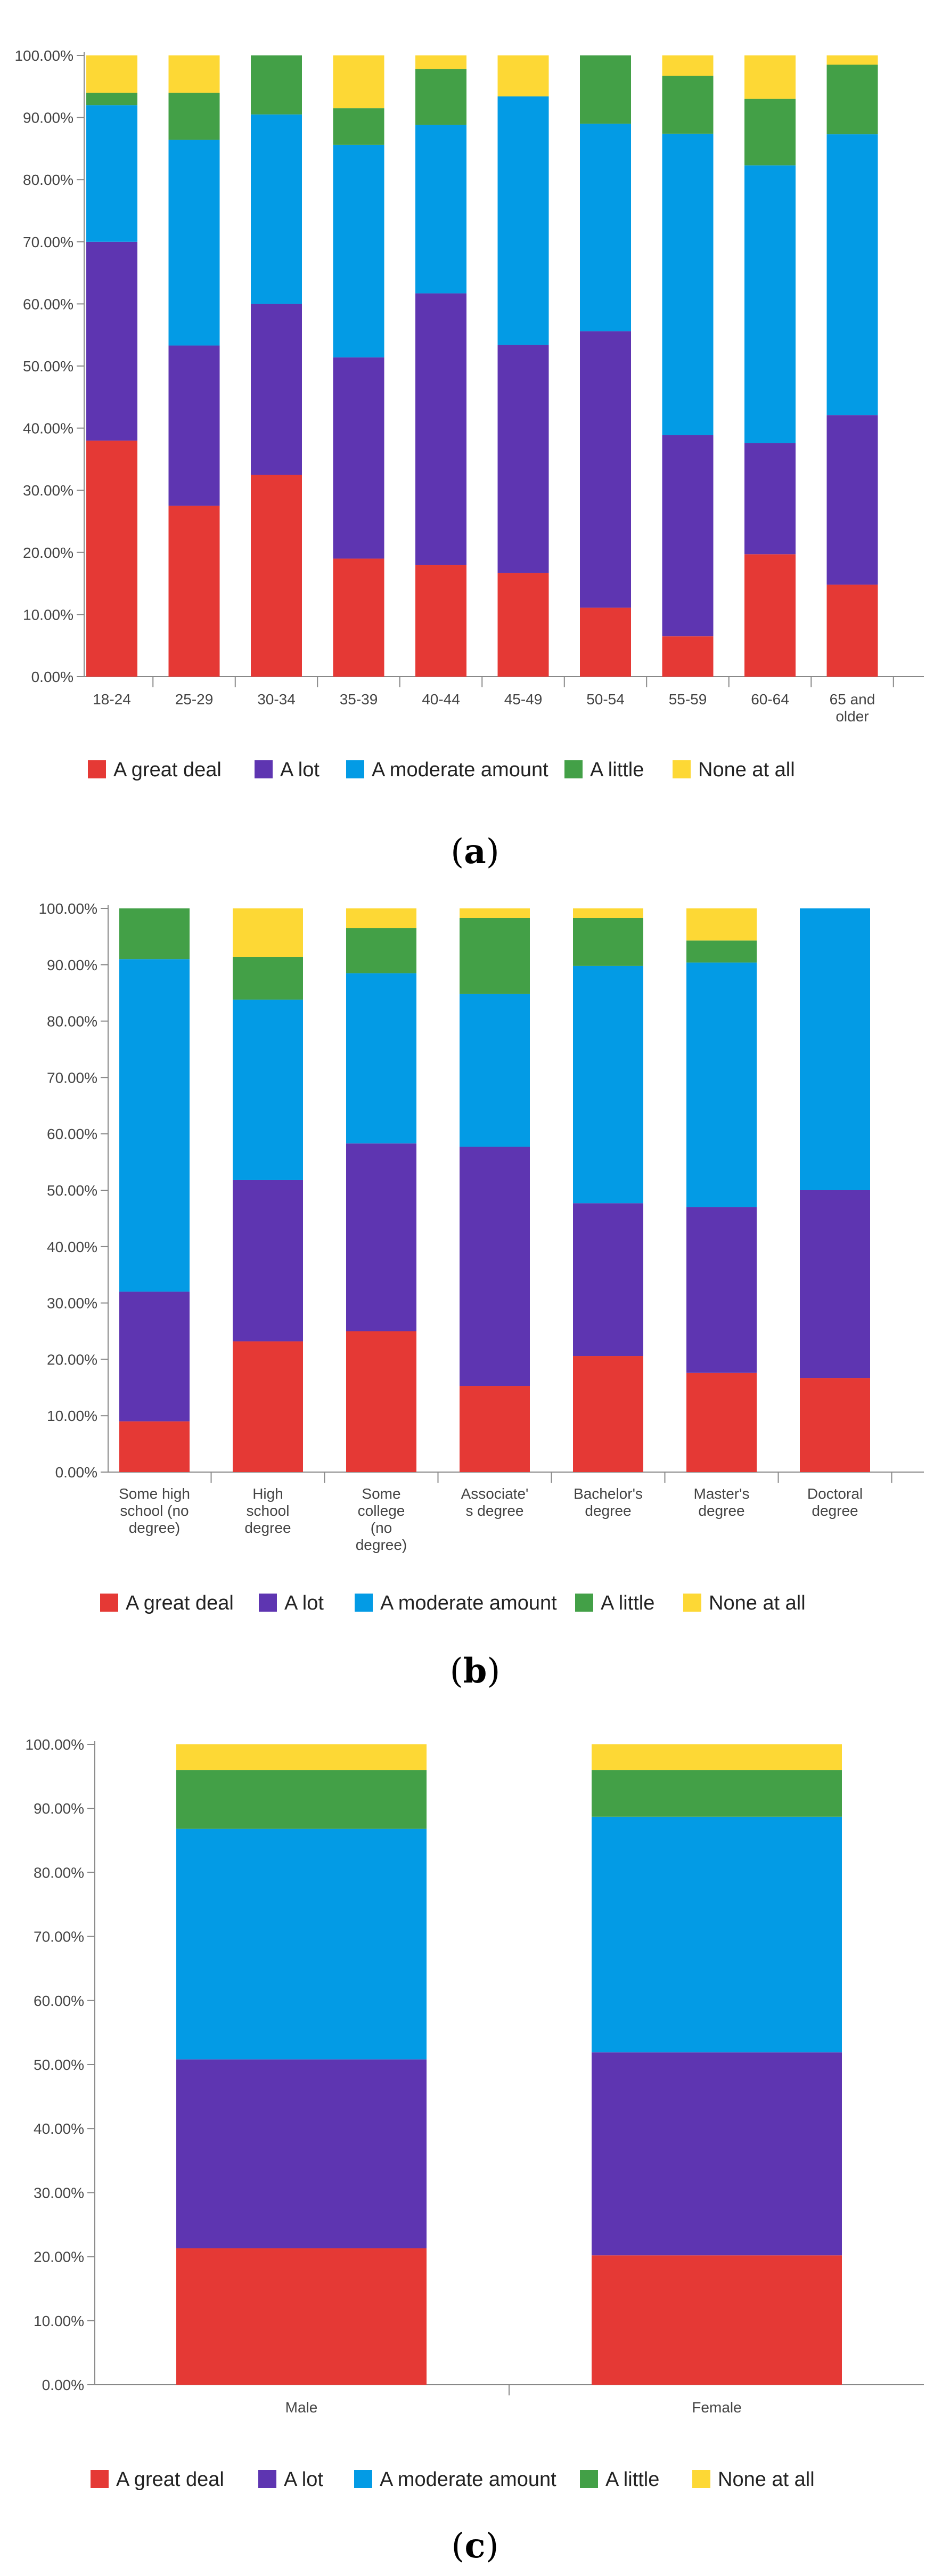 This screenshot has height=2576, width=950. I want to click on bar-a-moderate-amount-some-college-no-degree, so click(381, 1058).